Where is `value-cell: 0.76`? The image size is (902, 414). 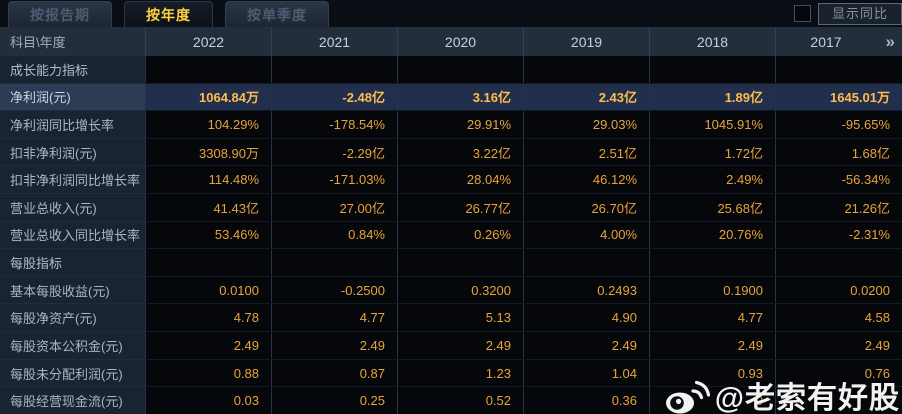 value-cell: 0.76 is located at coordinates (838, 373).